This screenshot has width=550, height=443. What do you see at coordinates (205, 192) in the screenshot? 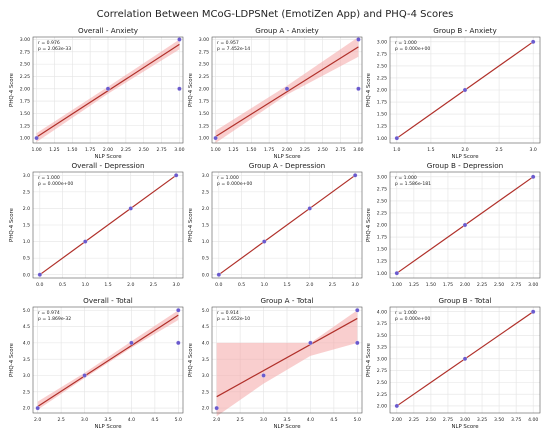
I see `y-tick-label: 2.5` at bounding box center [205, 192].